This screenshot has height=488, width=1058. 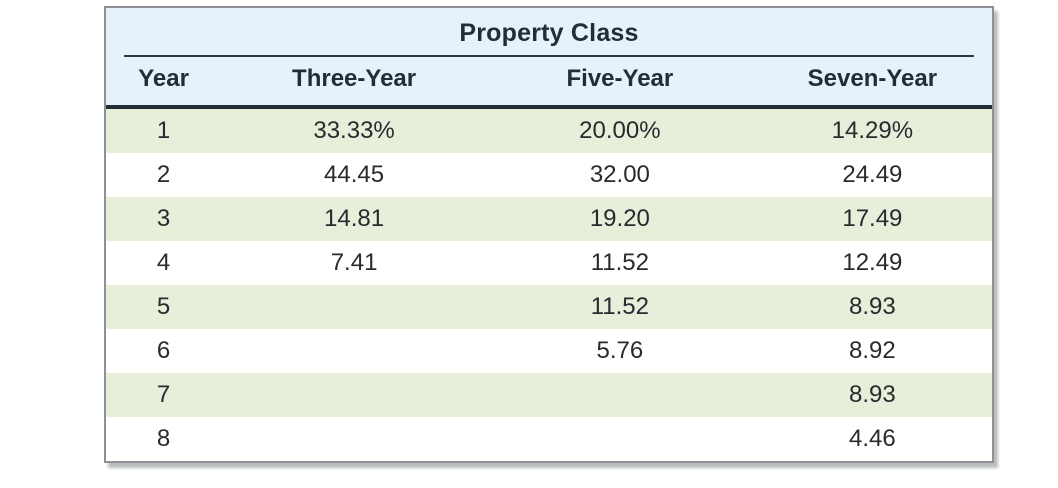 I want to click on five-year-cell: 19.20, so click(x=619, y=219).